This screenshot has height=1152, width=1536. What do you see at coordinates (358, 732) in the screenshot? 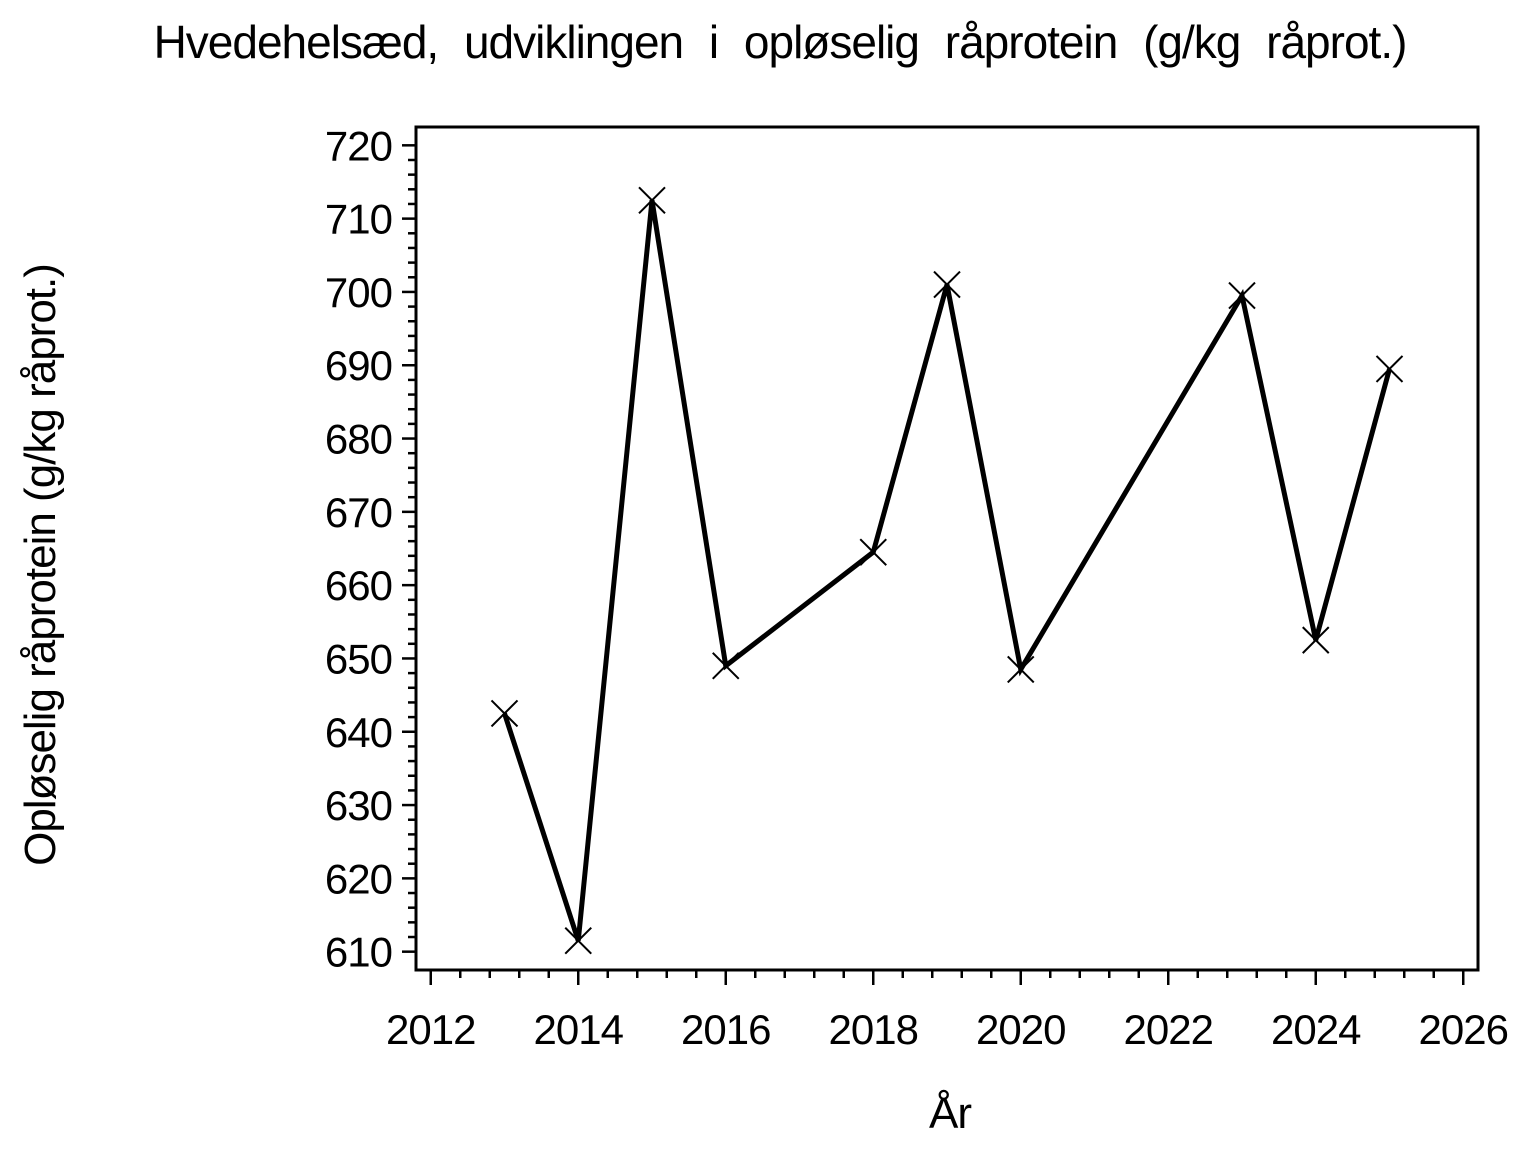
I see `y-tick-label: 640` at bounding box center [358, 732].